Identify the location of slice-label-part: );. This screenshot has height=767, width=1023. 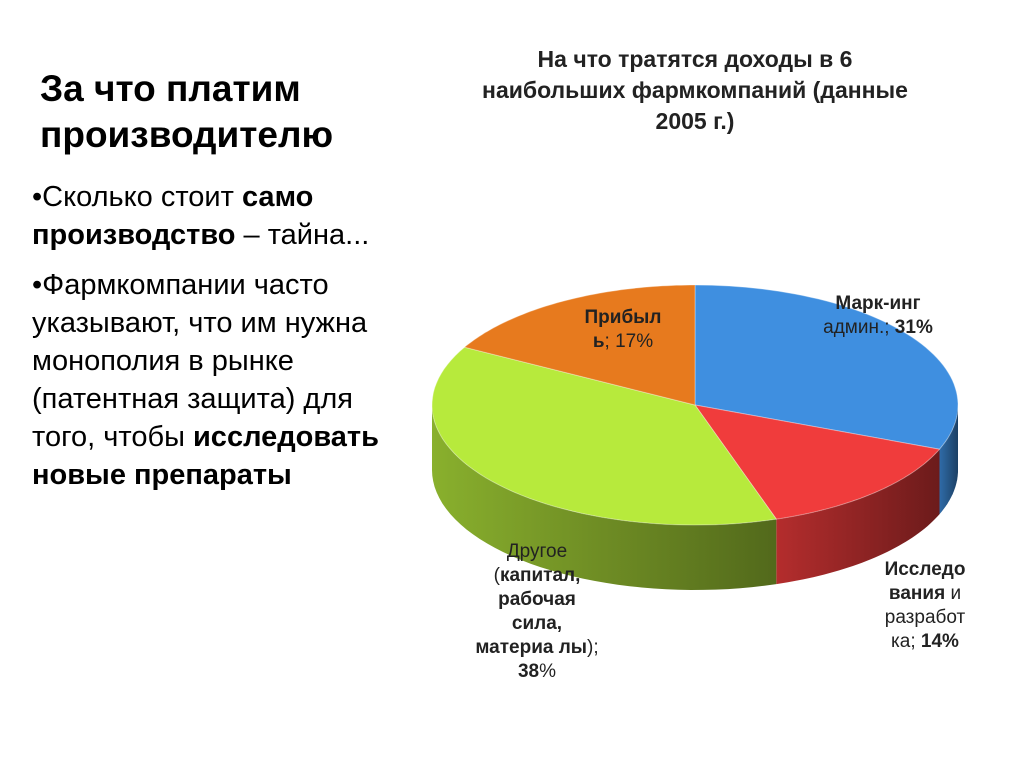
(593, 647).